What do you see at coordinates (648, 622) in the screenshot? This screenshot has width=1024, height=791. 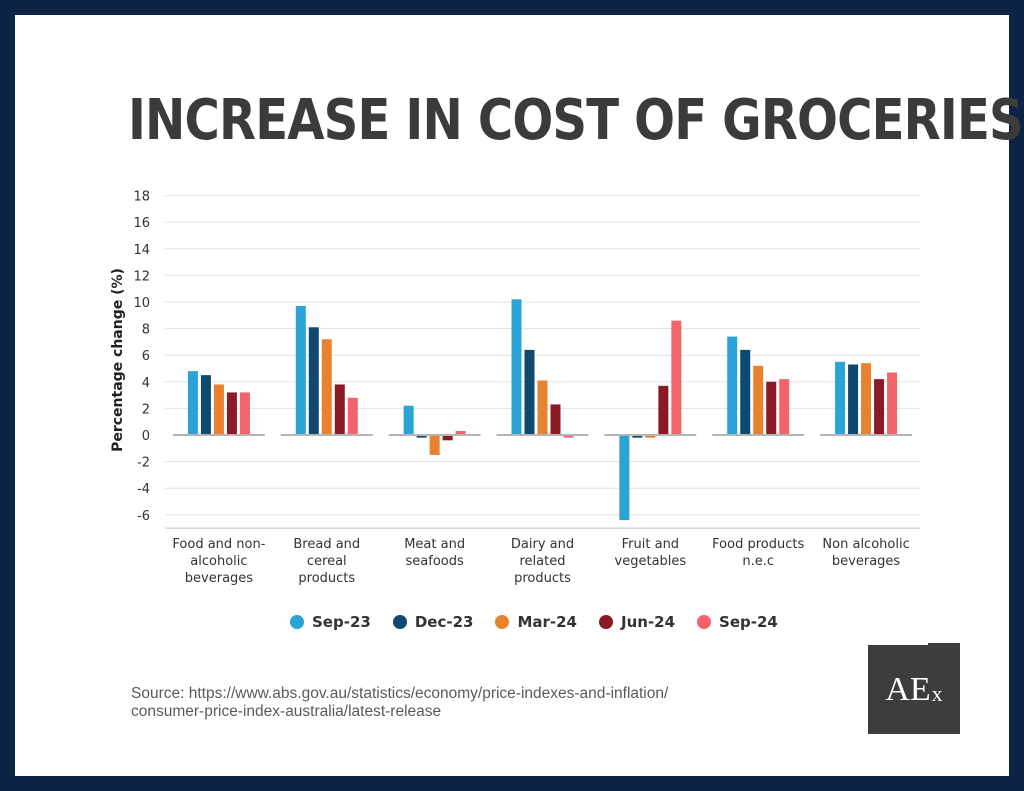 I see `legend-label: Jun-24` at bounding box center [648, 622].